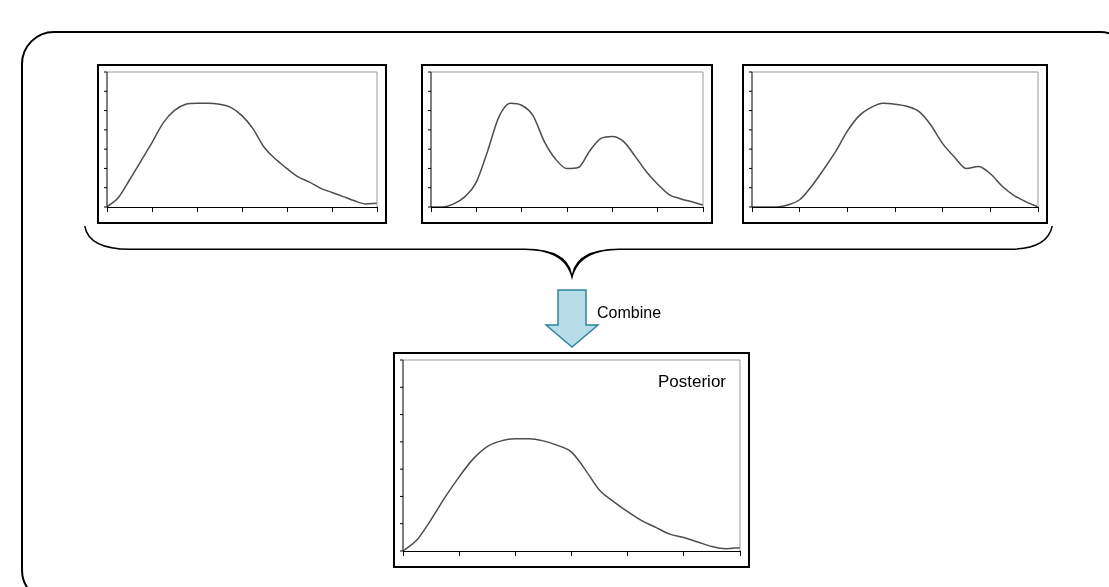 This screenshot has height=587, width=1109. Describe the element at coordinates (691, 382) in the screenshot. I see `chart-title: Posterior` at that location.